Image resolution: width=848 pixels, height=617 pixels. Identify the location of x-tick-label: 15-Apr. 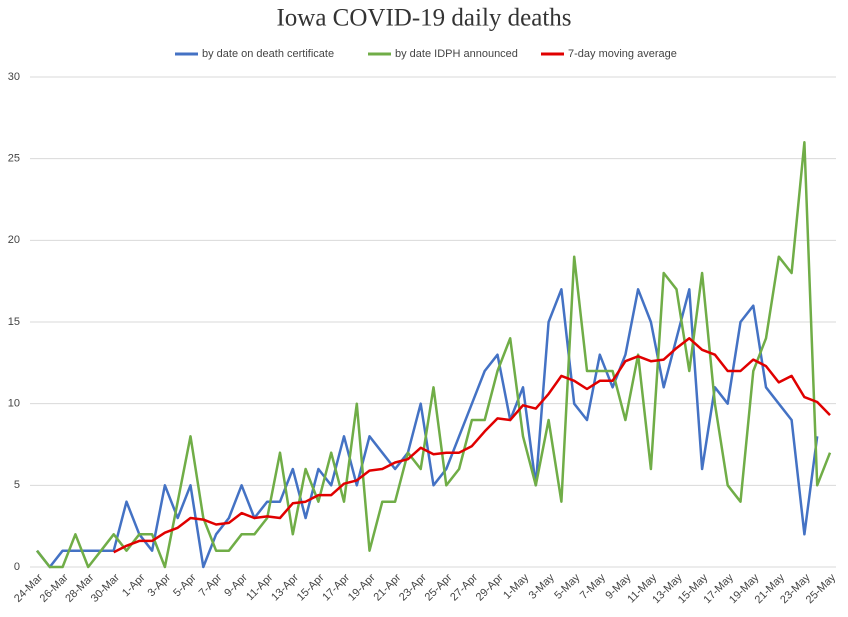
(311, 587).